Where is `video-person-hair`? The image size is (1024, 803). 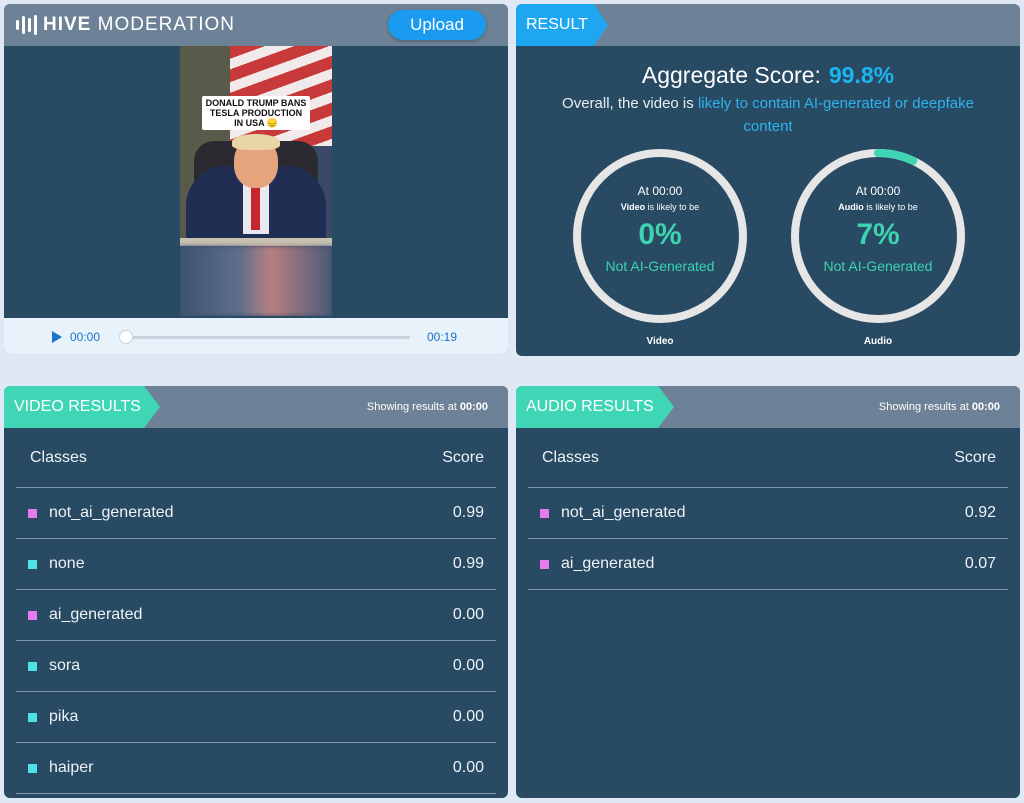 video-person-hair is located at coordinates (256, 142).